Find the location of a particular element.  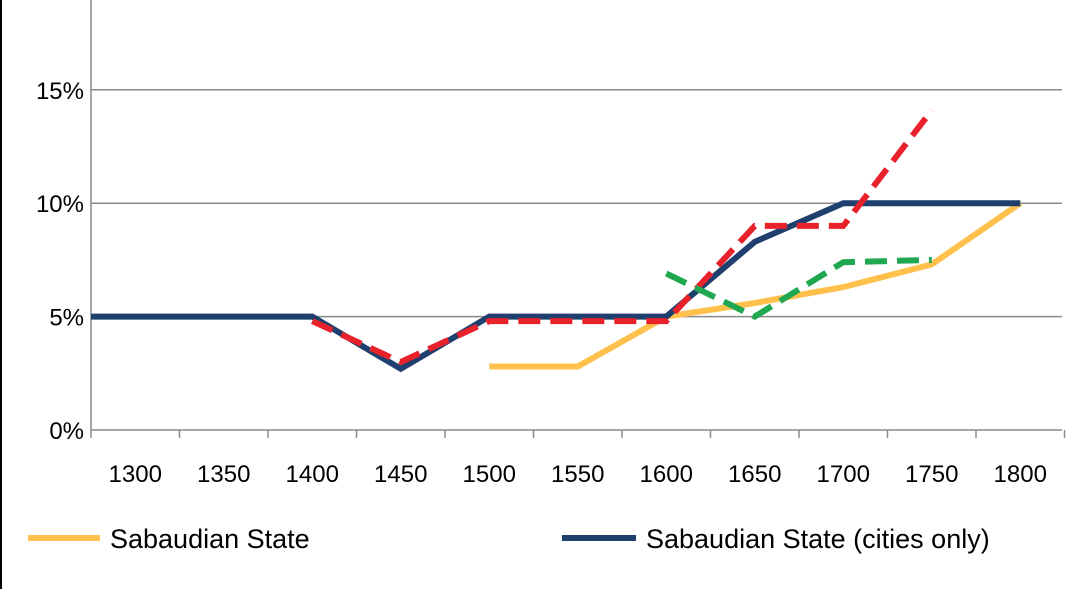

y-tick-label: 15% is located at coordinates (60, 91).